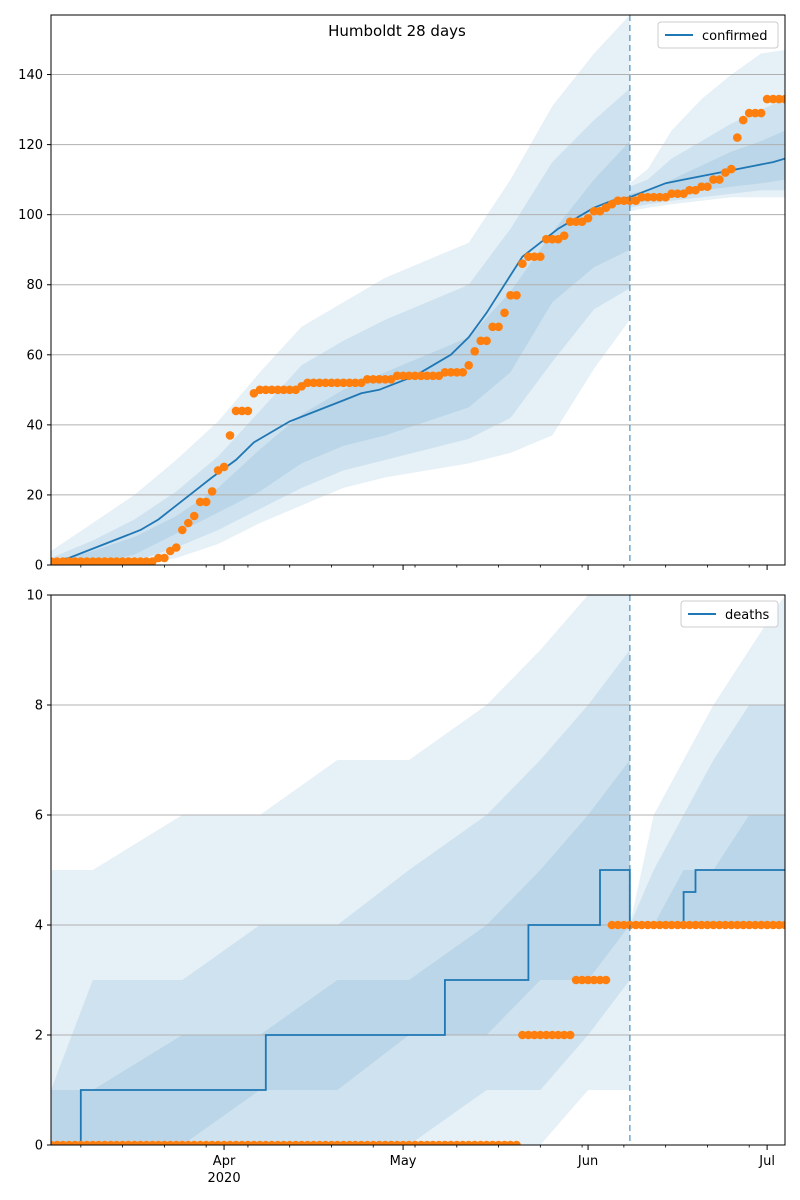  What do you see at coordinates (747, 615) in the screenshot?
I see `deaths-legend-label: deaths` at bounding box center [747, 615].